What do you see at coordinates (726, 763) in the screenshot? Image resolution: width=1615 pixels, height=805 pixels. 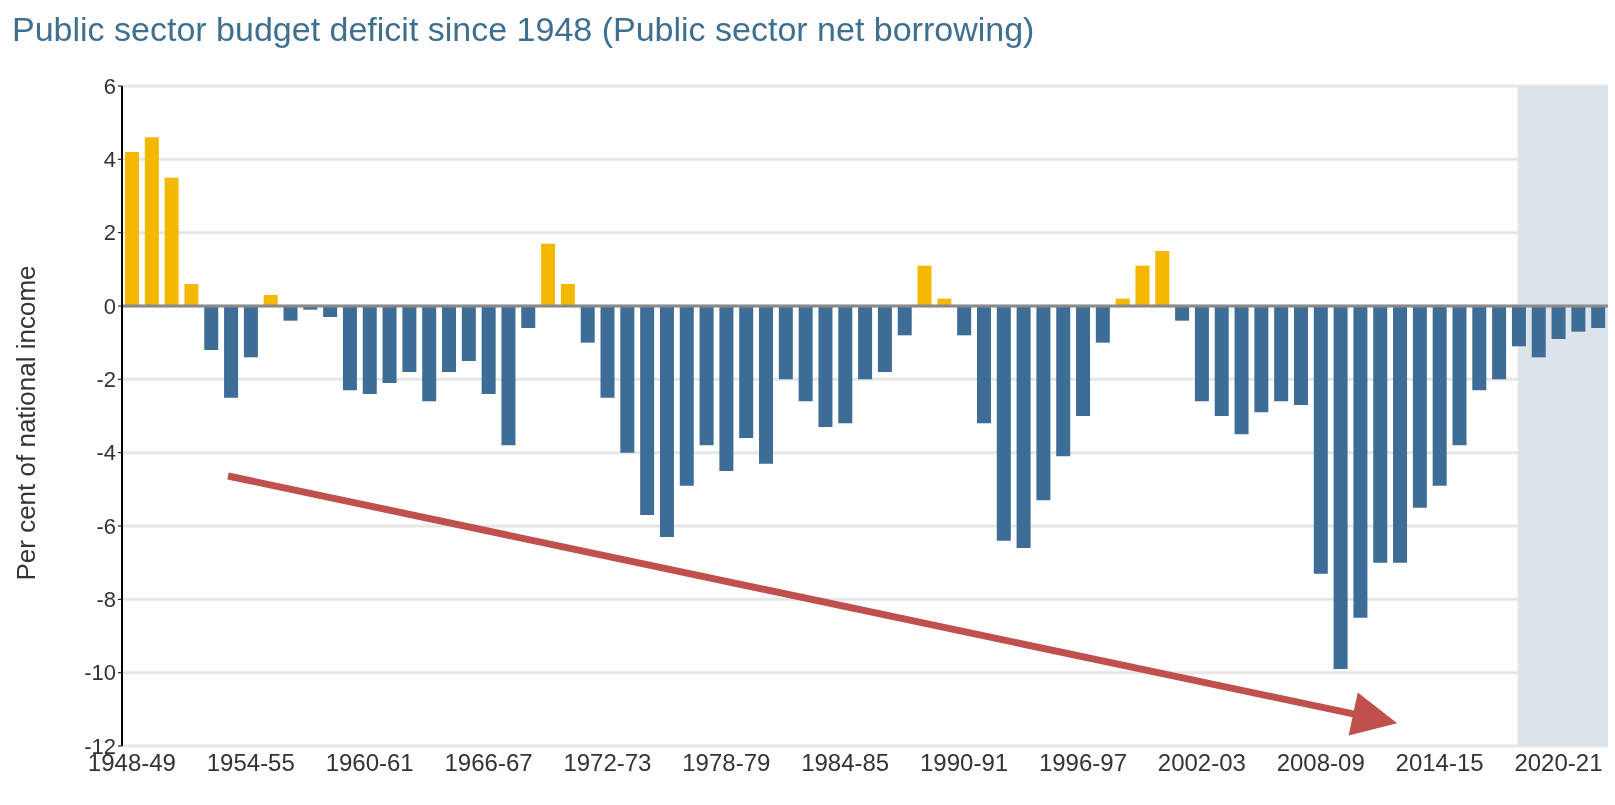 I see `x-tick-label: 1978-79` at bounding box center [726, 763].